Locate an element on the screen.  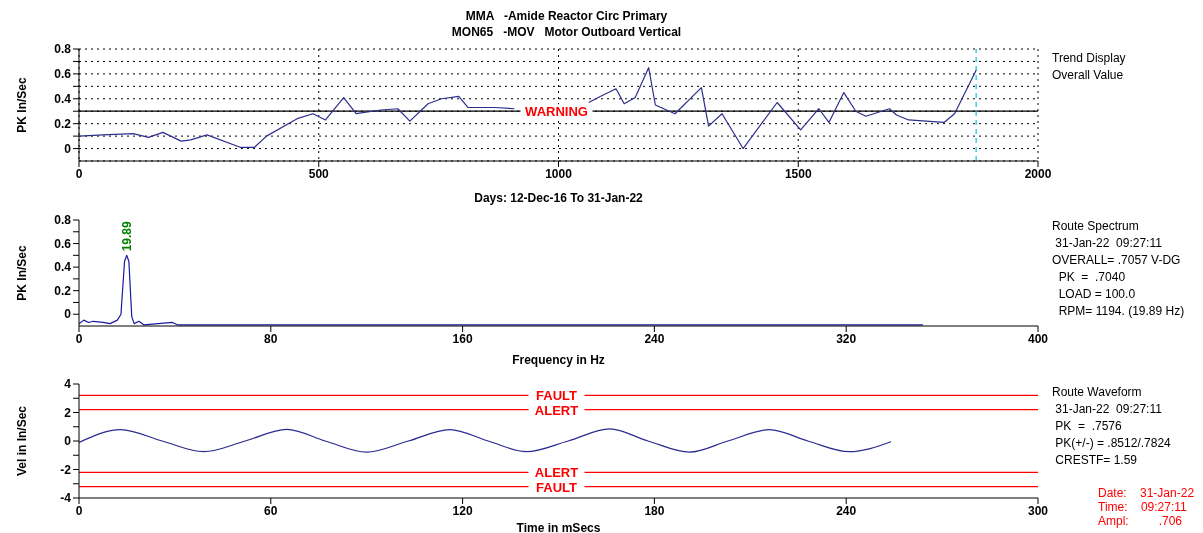
chart-subtitle: MON65 -MOV Motor Outboard Vertical is located at coordinates (566, 32).